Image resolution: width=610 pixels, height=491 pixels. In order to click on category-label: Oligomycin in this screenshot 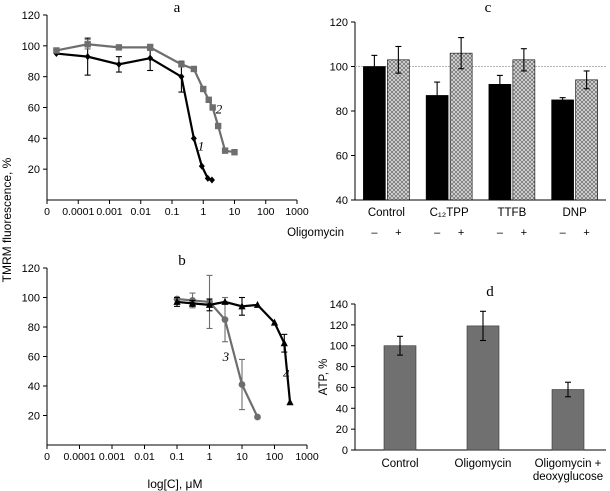, I will do `click(483, 464)`.